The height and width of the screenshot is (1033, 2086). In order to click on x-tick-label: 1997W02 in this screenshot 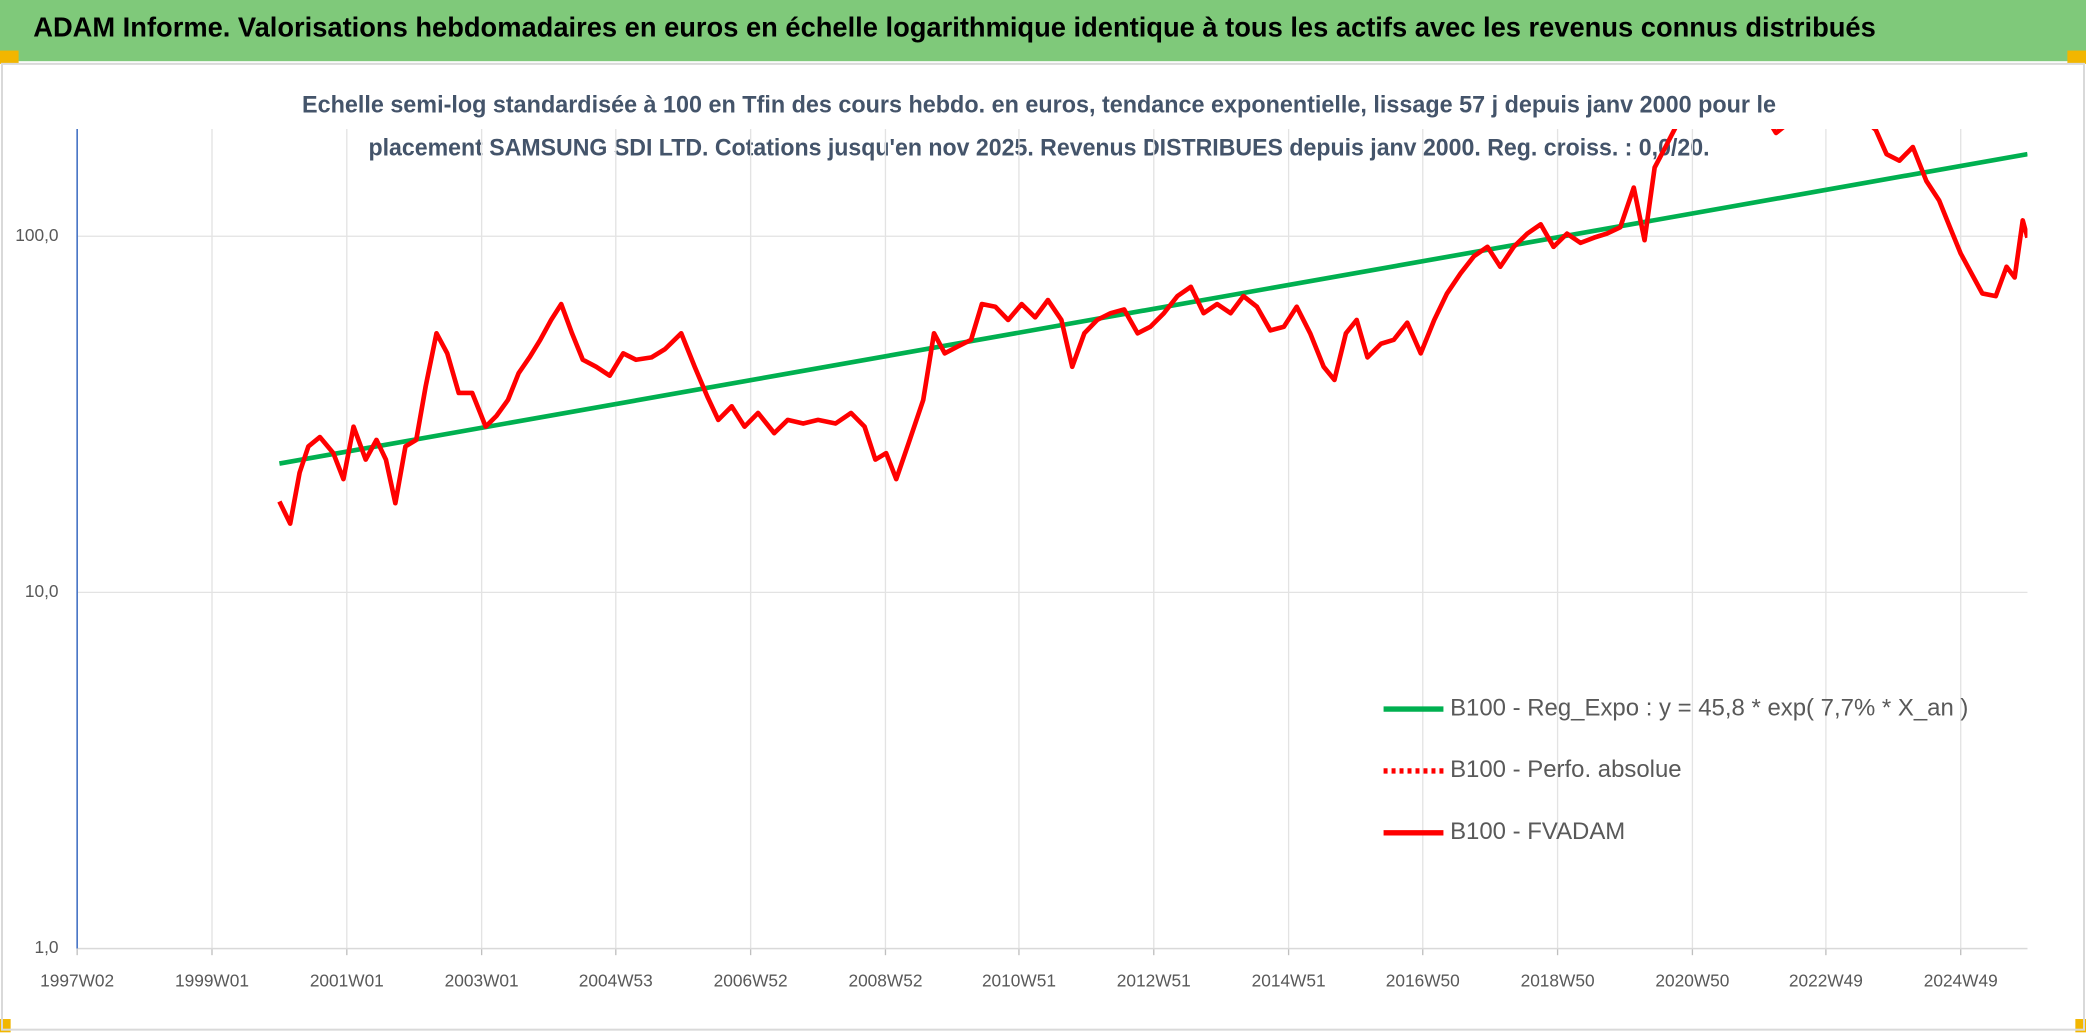, I will do `click(77, 980)`.